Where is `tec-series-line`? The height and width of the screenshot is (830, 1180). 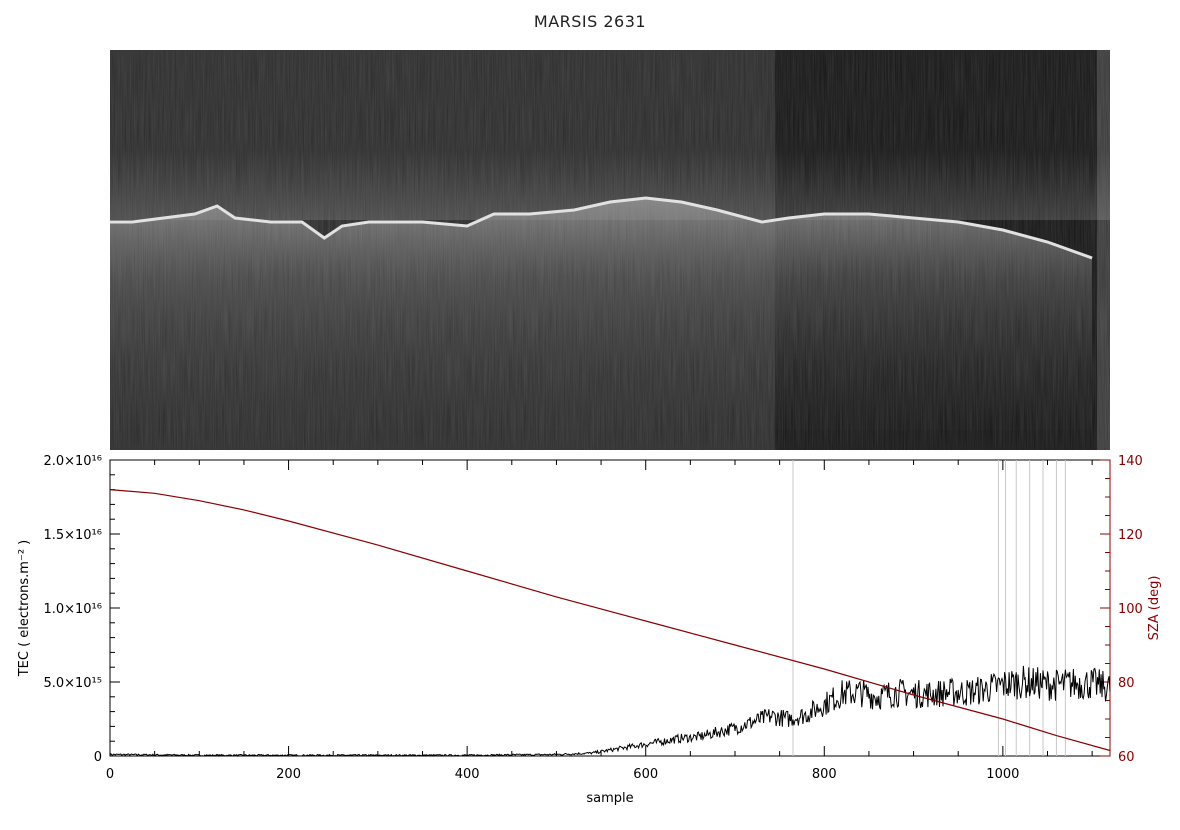
tec-series-line is located at coordinates (610, 711).